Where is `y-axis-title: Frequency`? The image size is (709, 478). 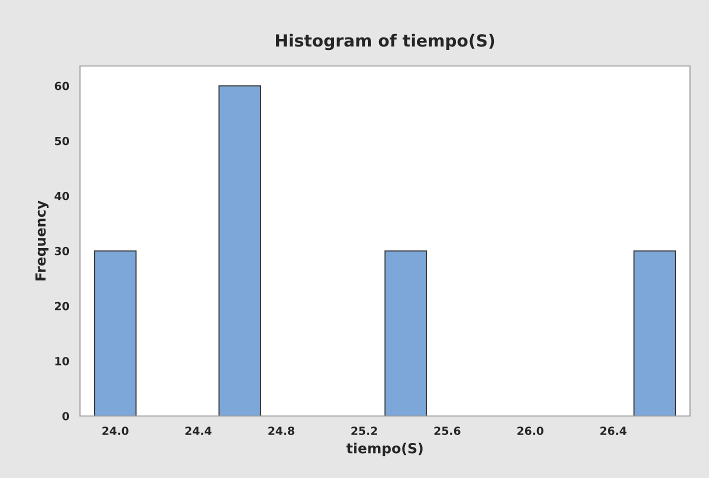 y-axis-title: Frequency is located at coordinates (42, 240).